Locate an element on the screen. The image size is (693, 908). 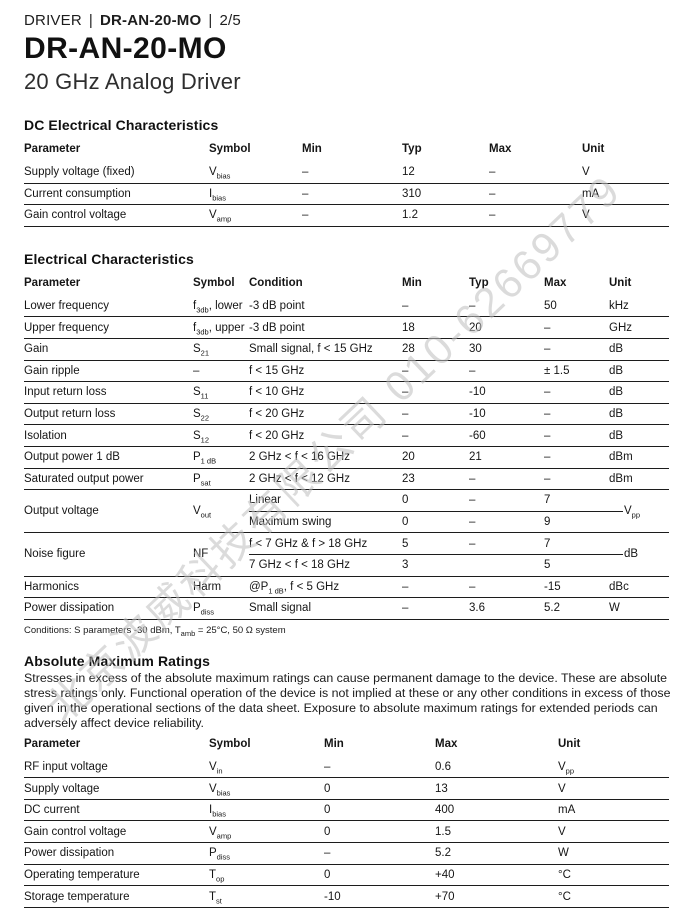
condition-cell: Small signal, f < 15 GHz is located at coordinates (325, 349).